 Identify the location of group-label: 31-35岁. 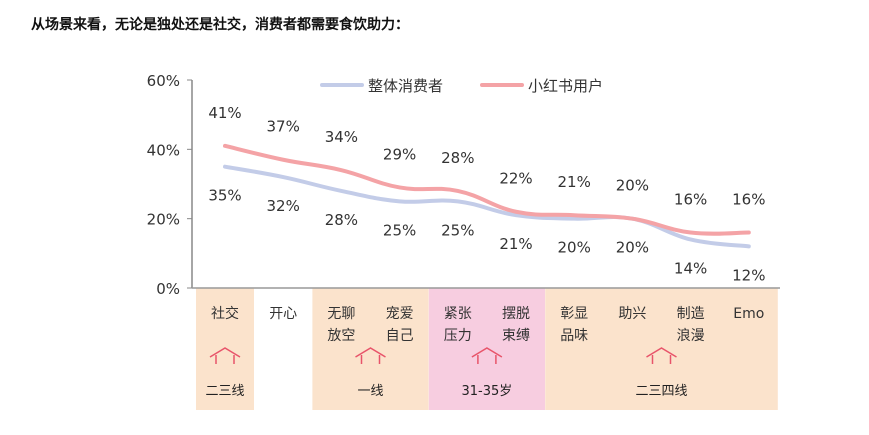
(487, 391).